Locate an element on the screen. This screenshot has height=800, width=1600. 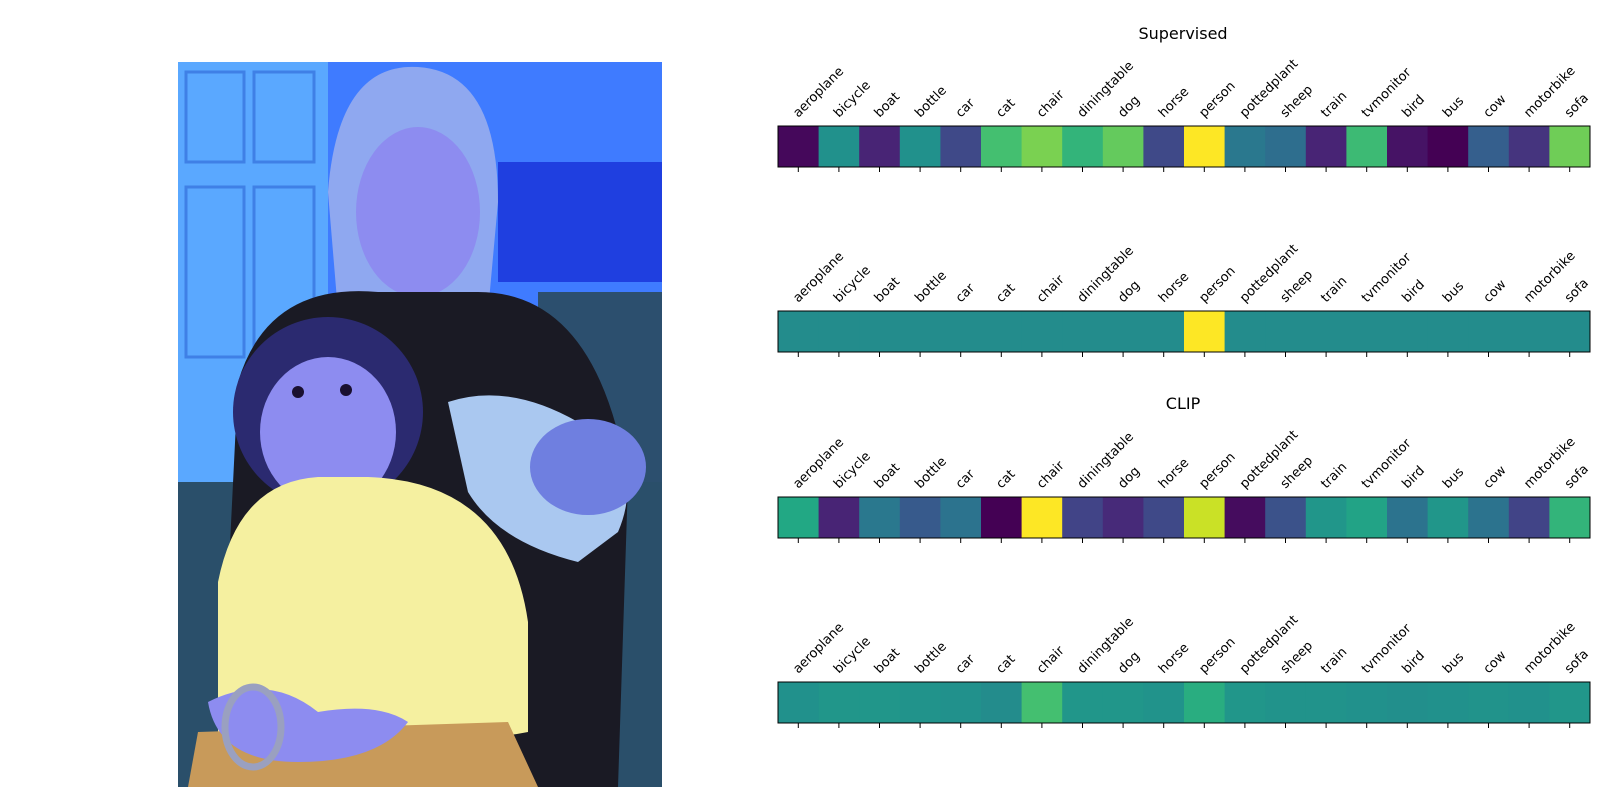
tick-label-sheep: sheep is located at coordinates (1297, 101).